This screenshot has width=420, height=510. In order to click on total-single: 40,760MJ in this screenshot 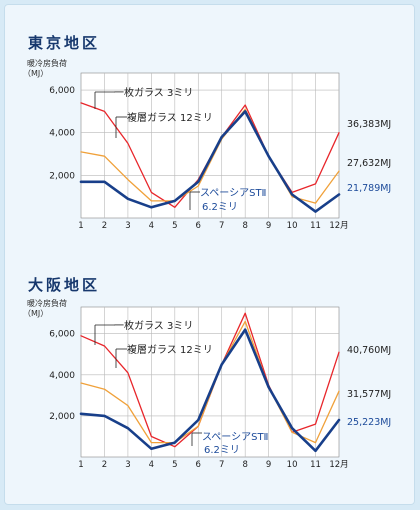, I will do `click(369, 350)`.